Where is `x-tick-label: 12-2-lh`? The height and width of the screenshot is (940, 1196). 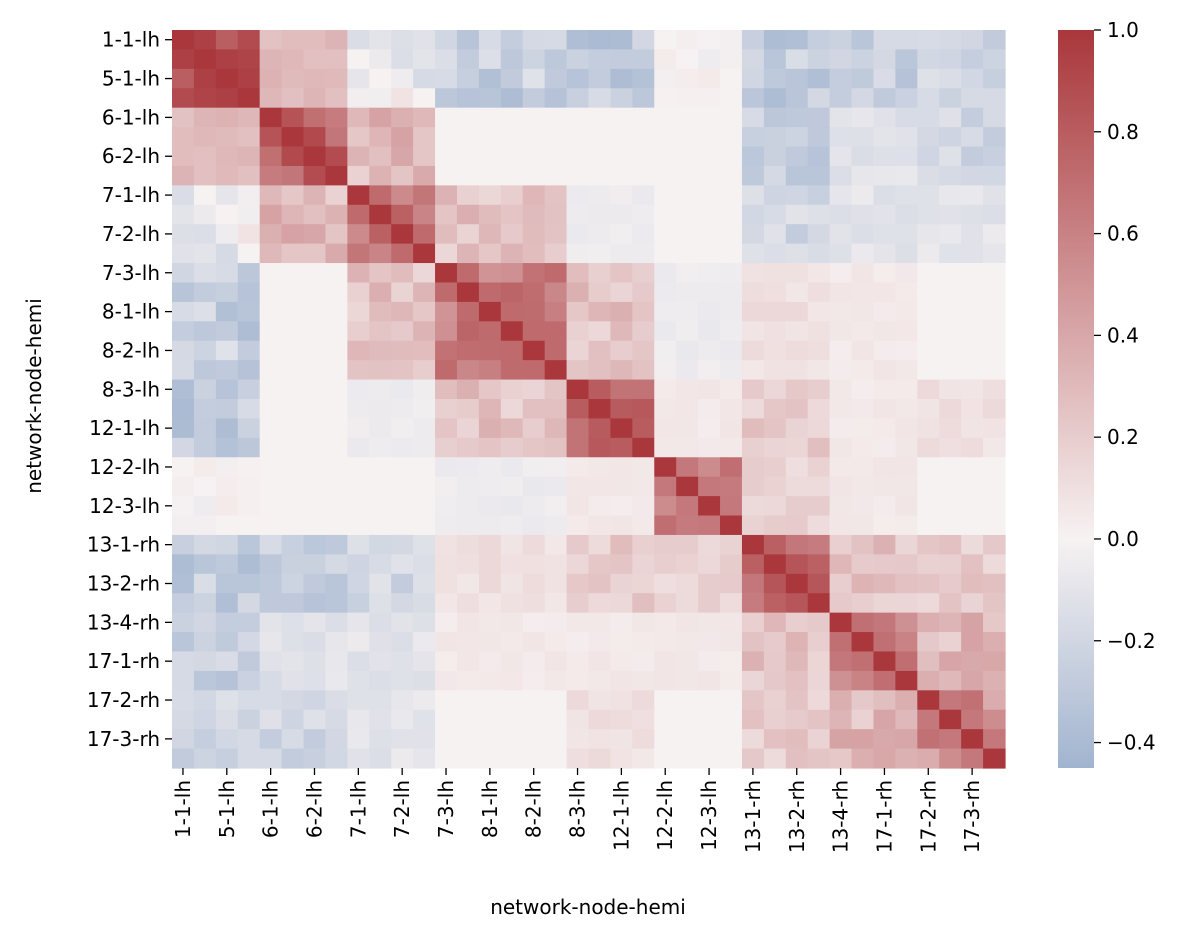 x-tick-label: 12-2-lh is located at coordinates (665, 815).